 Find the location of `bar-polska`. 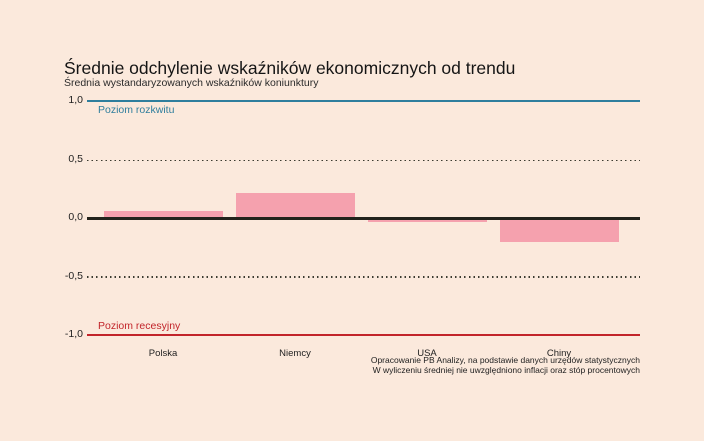

bar-polska is located at coordinates (163, 215).